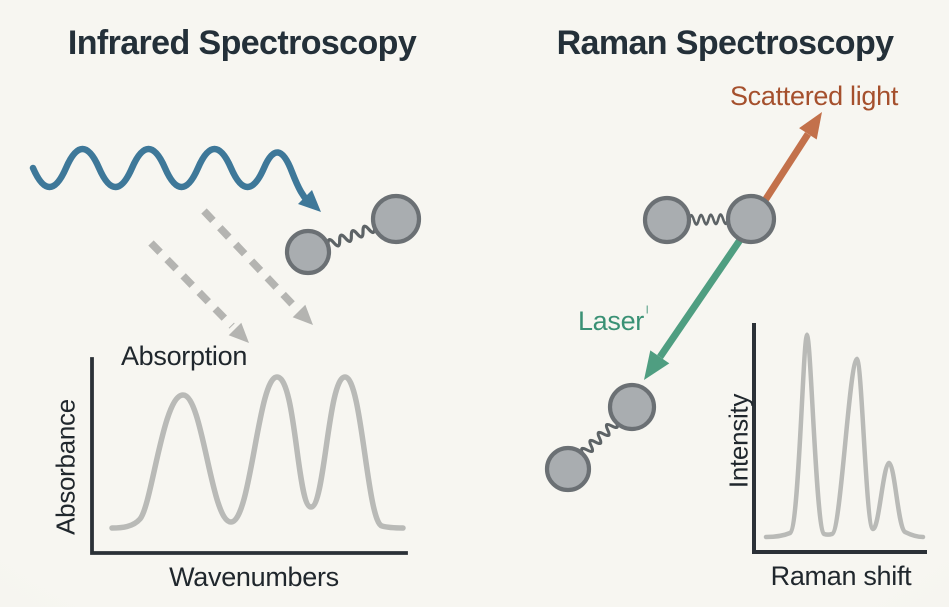  I want to click on ir-spectrum-curve, so click(257, 452).